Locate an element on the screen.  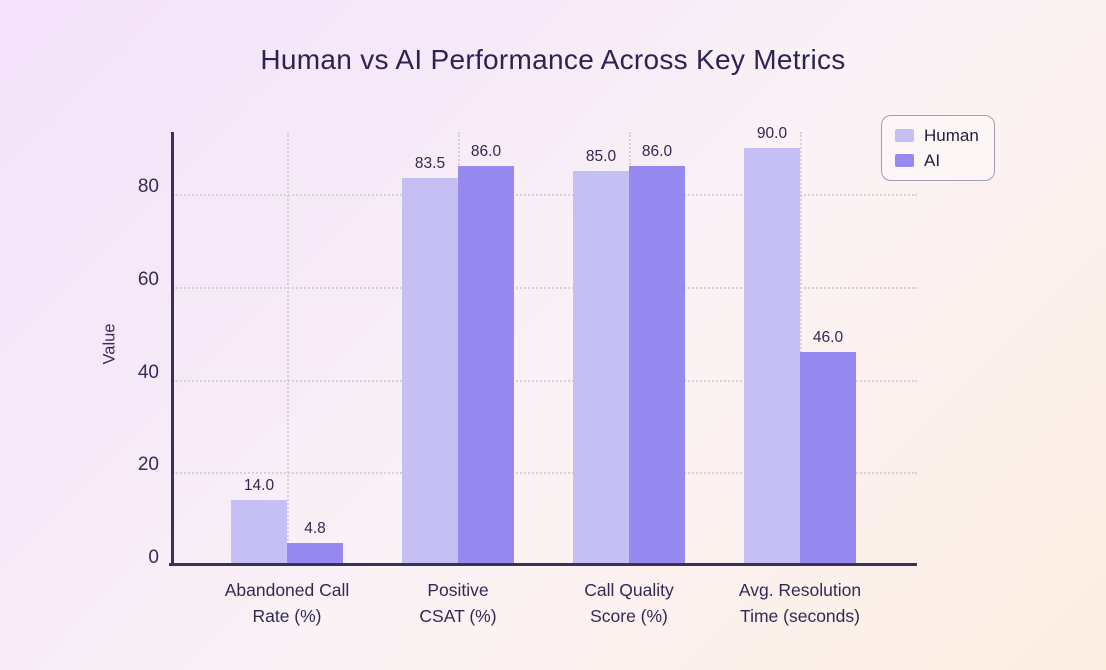
y-tick-label: 20 is located at coordinates (148, 465).